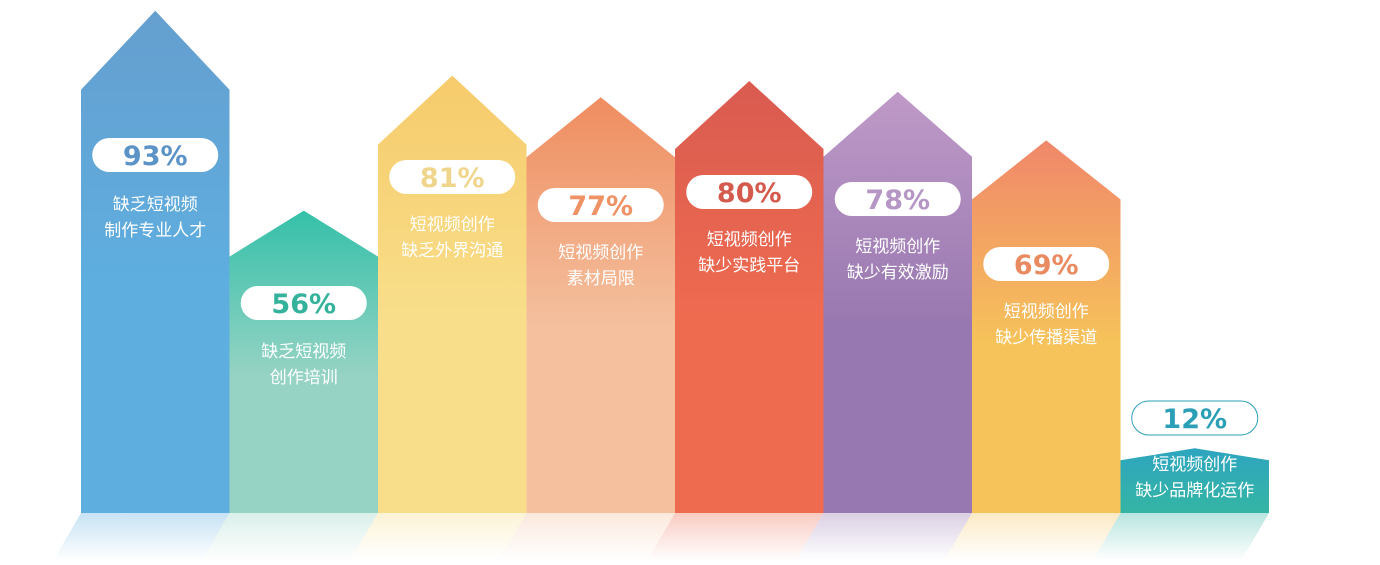 This screenshot has width=1380, height=565. Describe the element at coordinates (304, 378) in the screenshot. I see `category-label: 创作培训` at that location.